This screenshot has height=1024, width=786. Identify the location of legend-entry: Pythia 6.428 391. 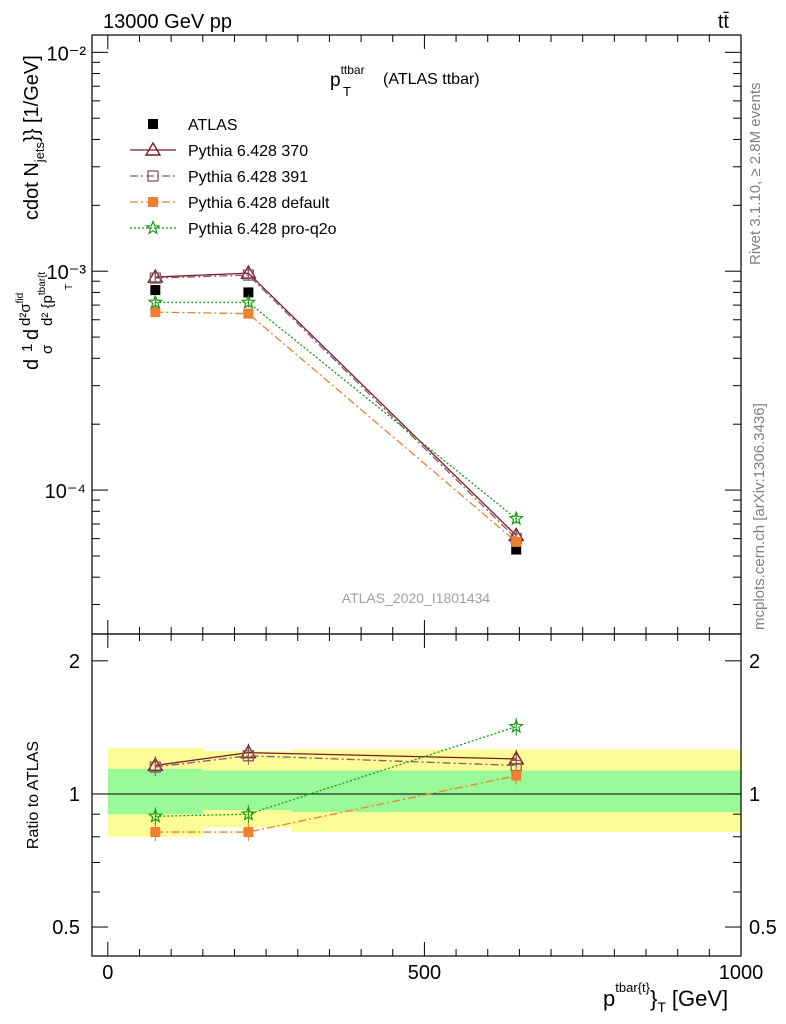
(219, 177).